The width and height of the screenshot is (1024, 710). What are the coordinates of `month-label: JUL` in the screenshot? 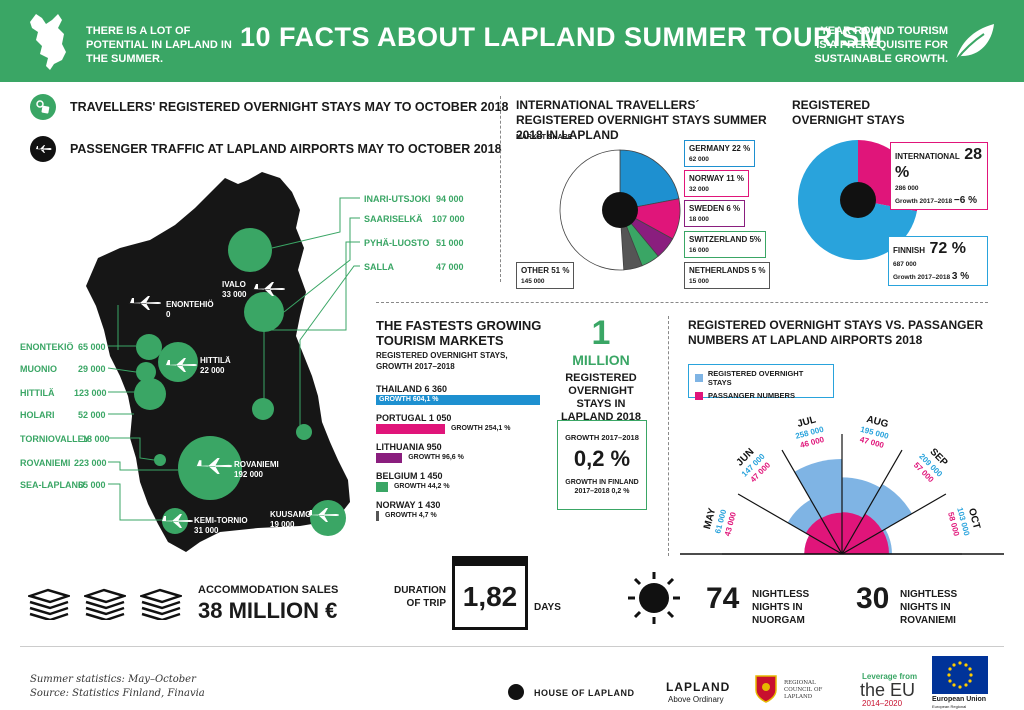 It's located at (806, 422).